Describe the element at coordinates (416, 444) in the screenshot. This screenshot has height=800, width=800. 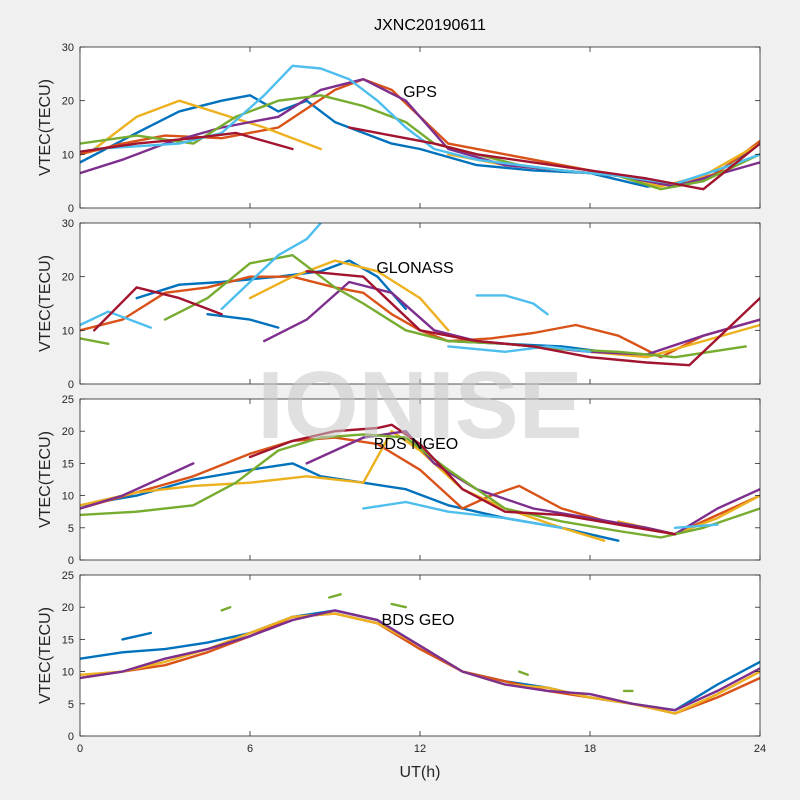
I see `panel-annotation: BDS NGEO` at that location.